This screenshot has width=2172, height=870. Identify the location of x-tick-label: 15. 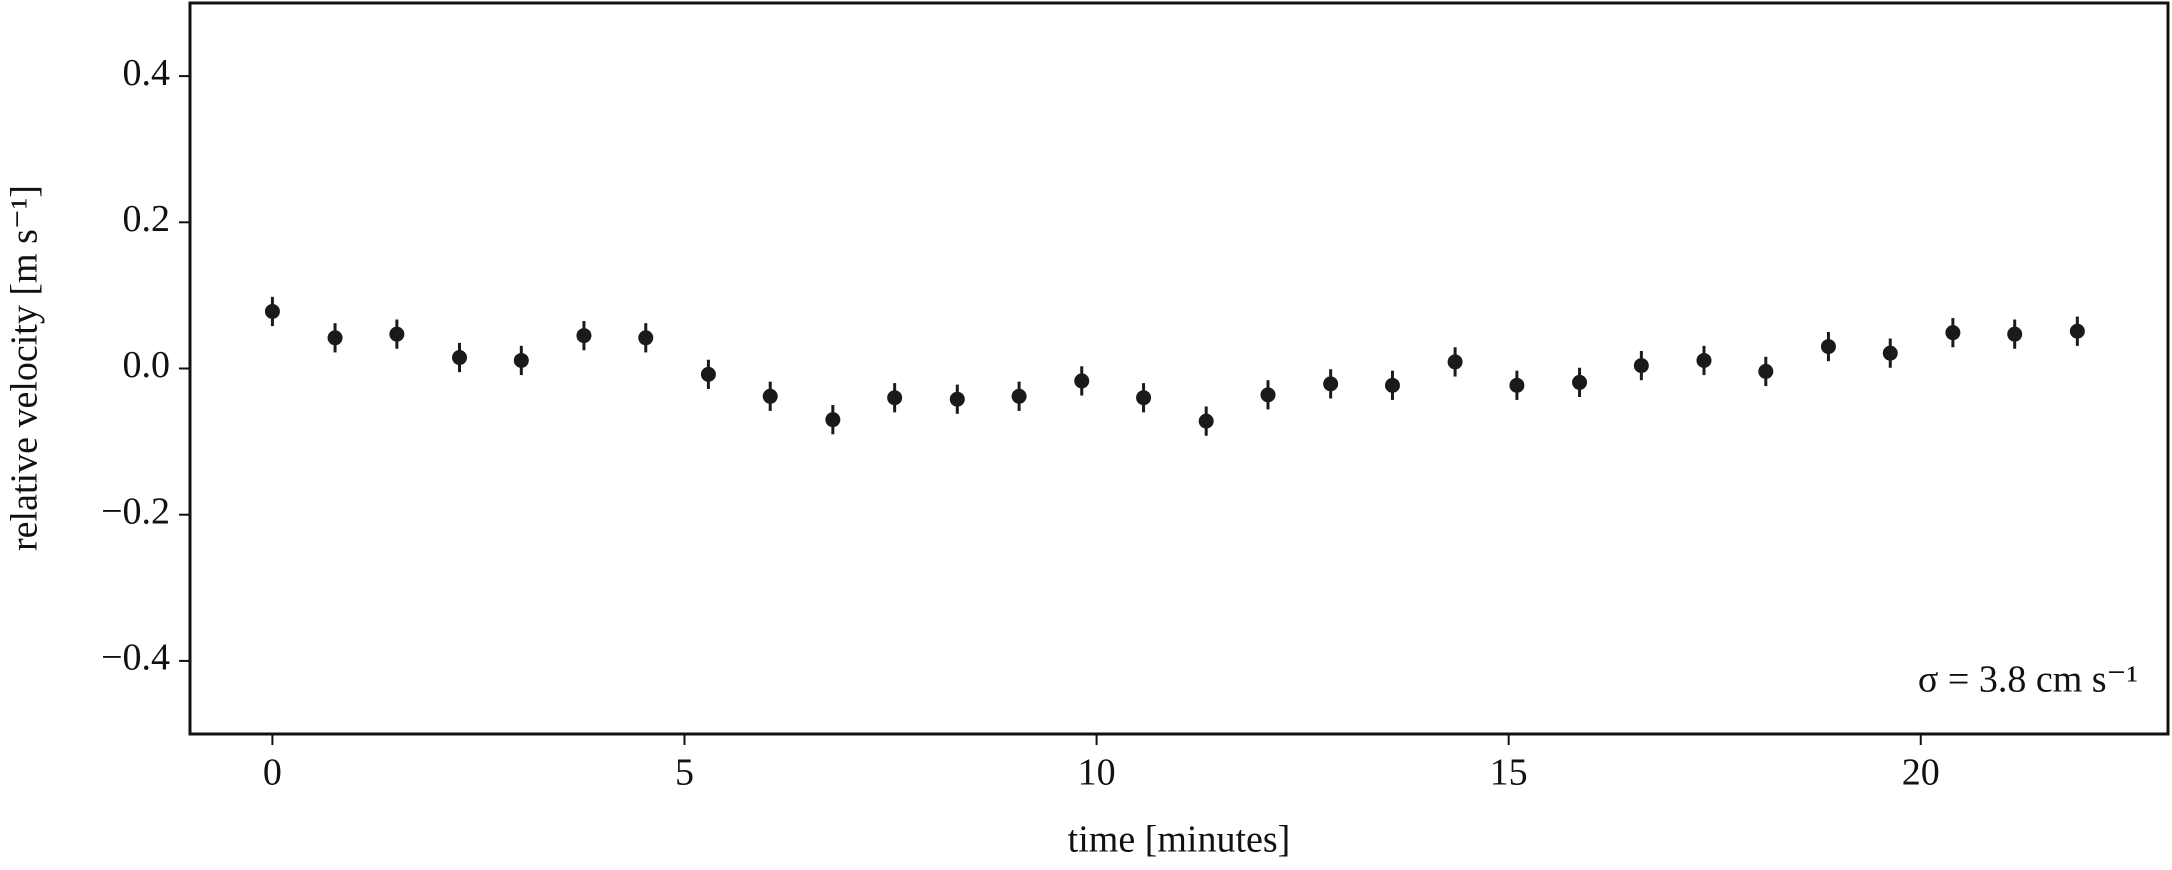
(1509, 773).